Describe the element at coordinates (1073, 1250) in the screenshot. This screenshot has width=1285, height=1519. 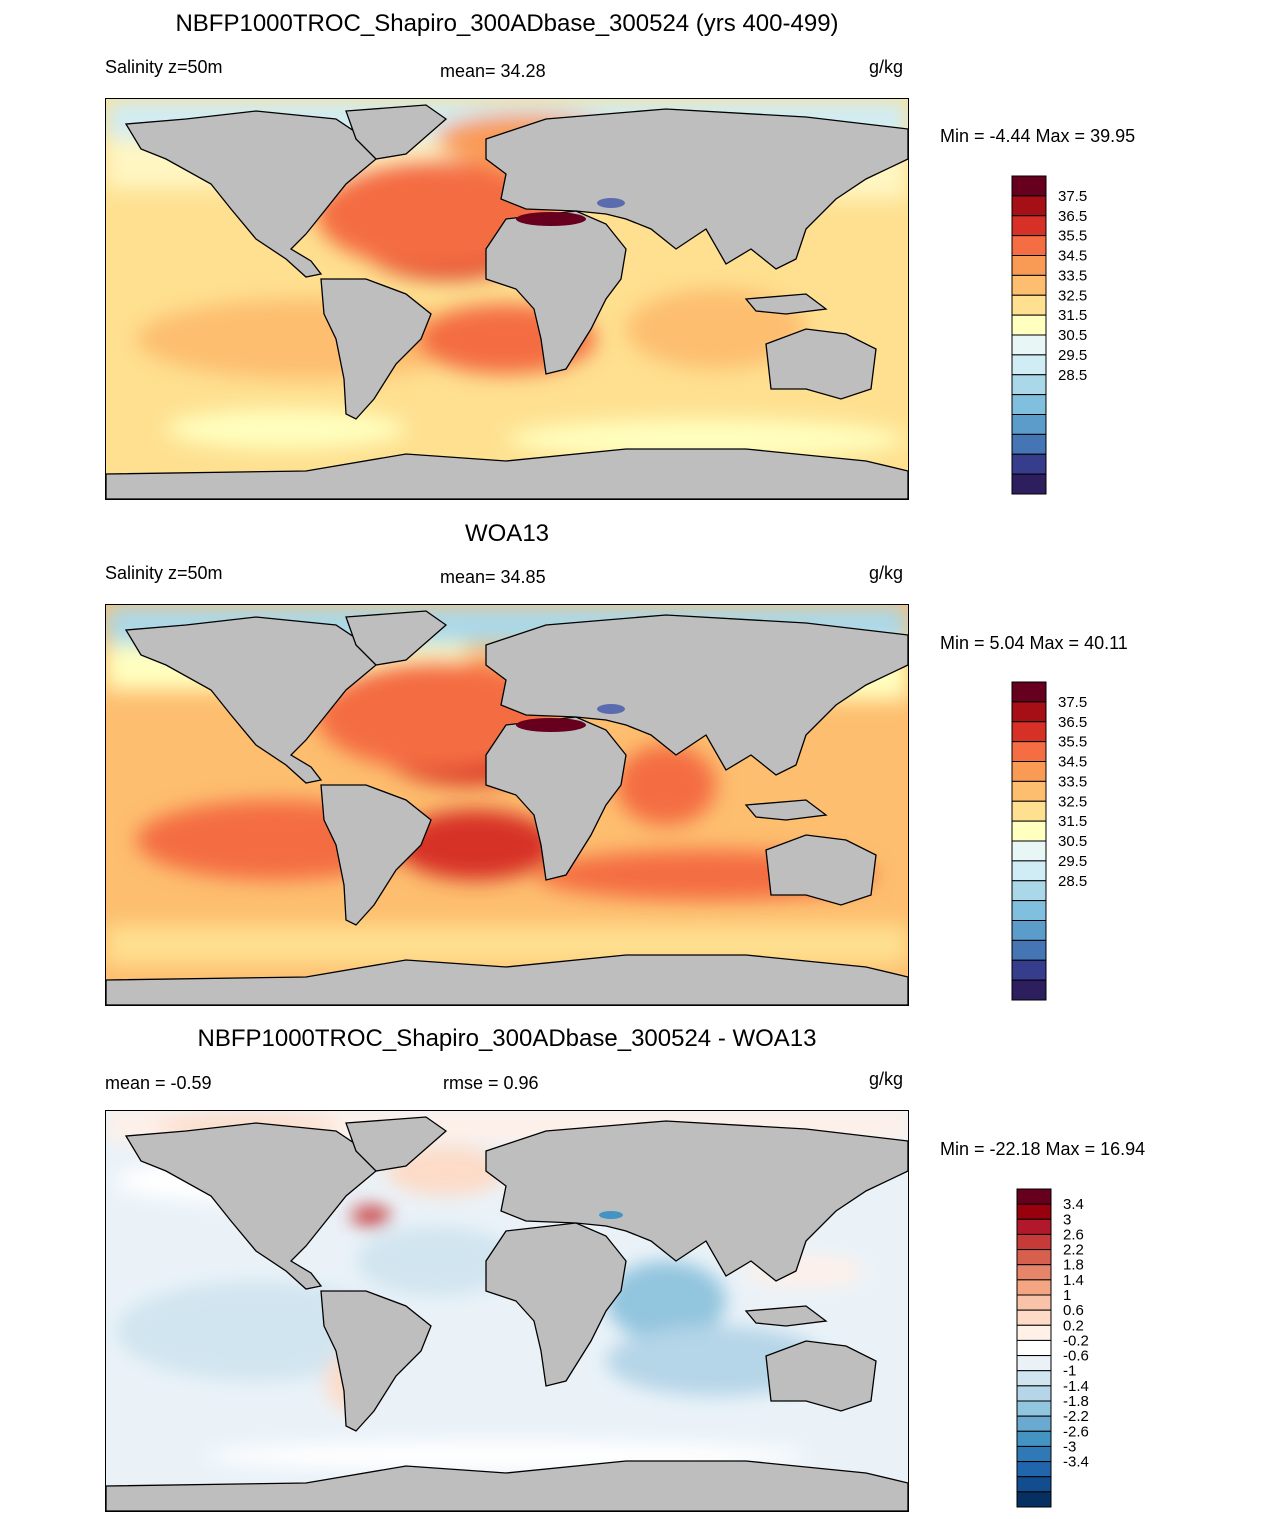
I see `colorbar-label: 2.2` at that location.